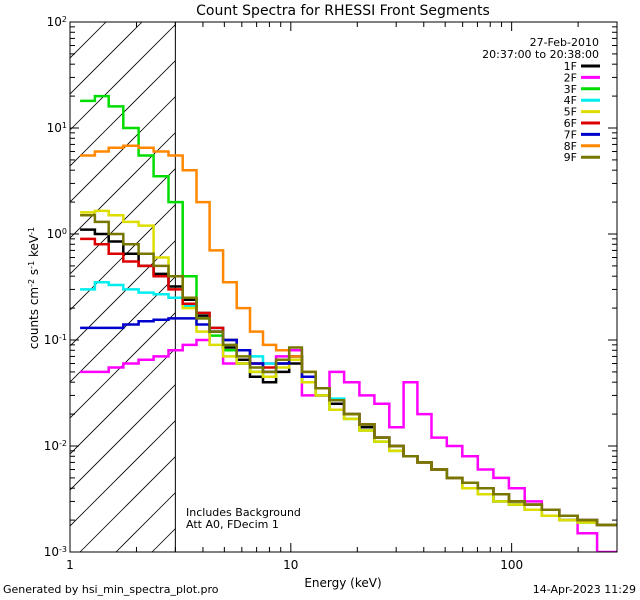 This screenshot has width=640, height=600. I want to click on legend-label-7F: 7F, so click(570, 134).